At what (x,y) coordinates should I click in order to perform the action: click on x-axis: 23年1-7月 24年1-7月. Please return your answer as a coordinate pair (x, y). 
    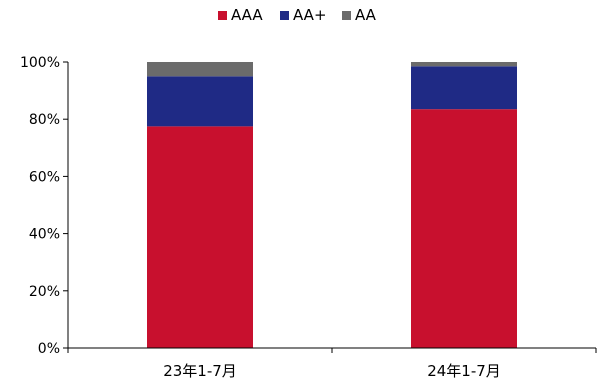
    Looking at the image, I should click on (332, 363).